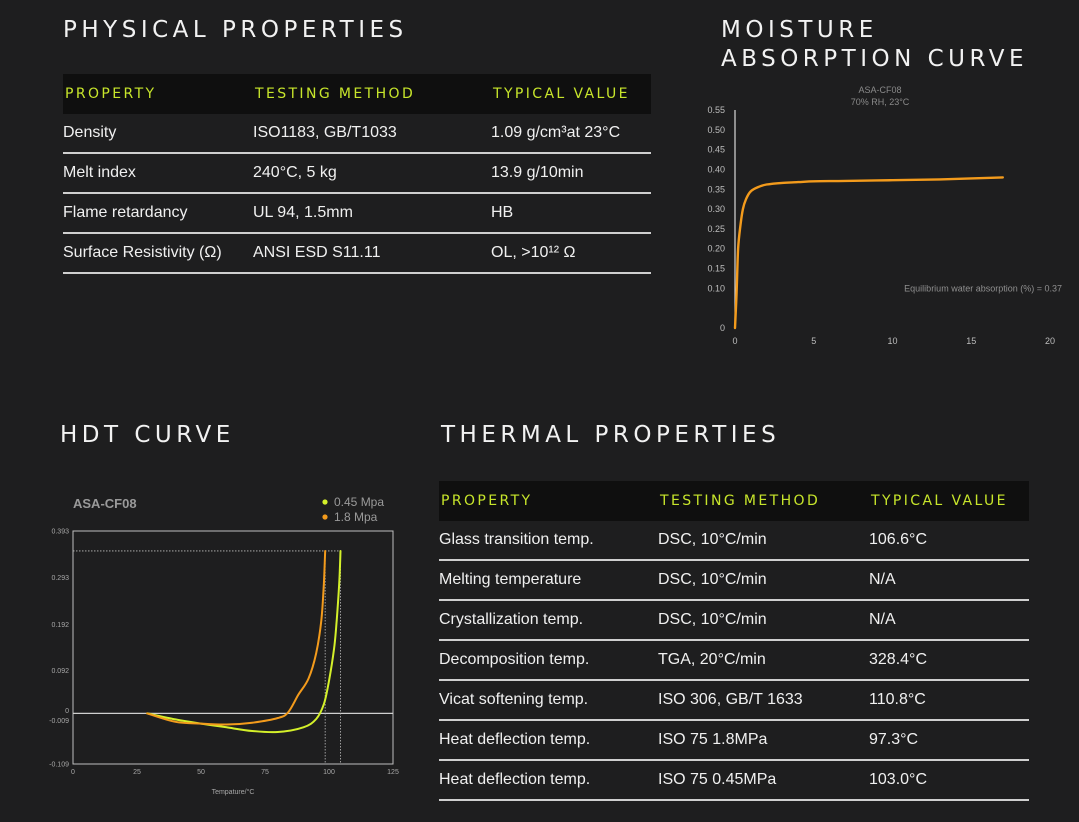 The height and width of the screenshot is (822, 1079). What do you see at coordinates (716, 130) in the screenshot?
I see `y-tick-label: 0.50` at bounding box center [716, 130].